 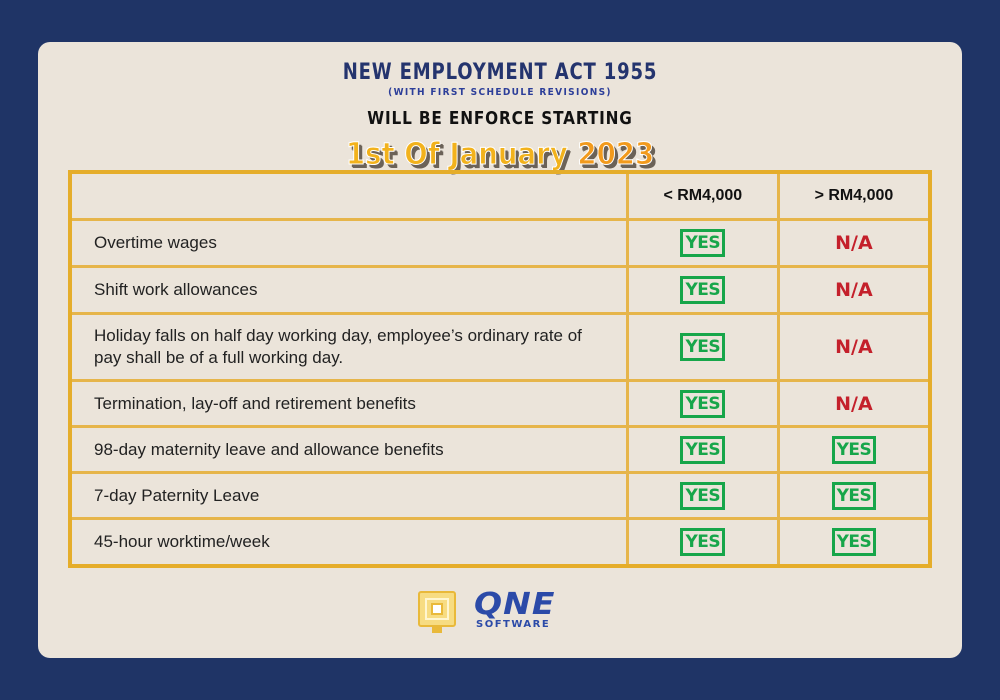 What do you see at coordinates (348, 290) in the screenshot?
I see `feature-cell: Shift work allowances` at bounding box center [348, 290].